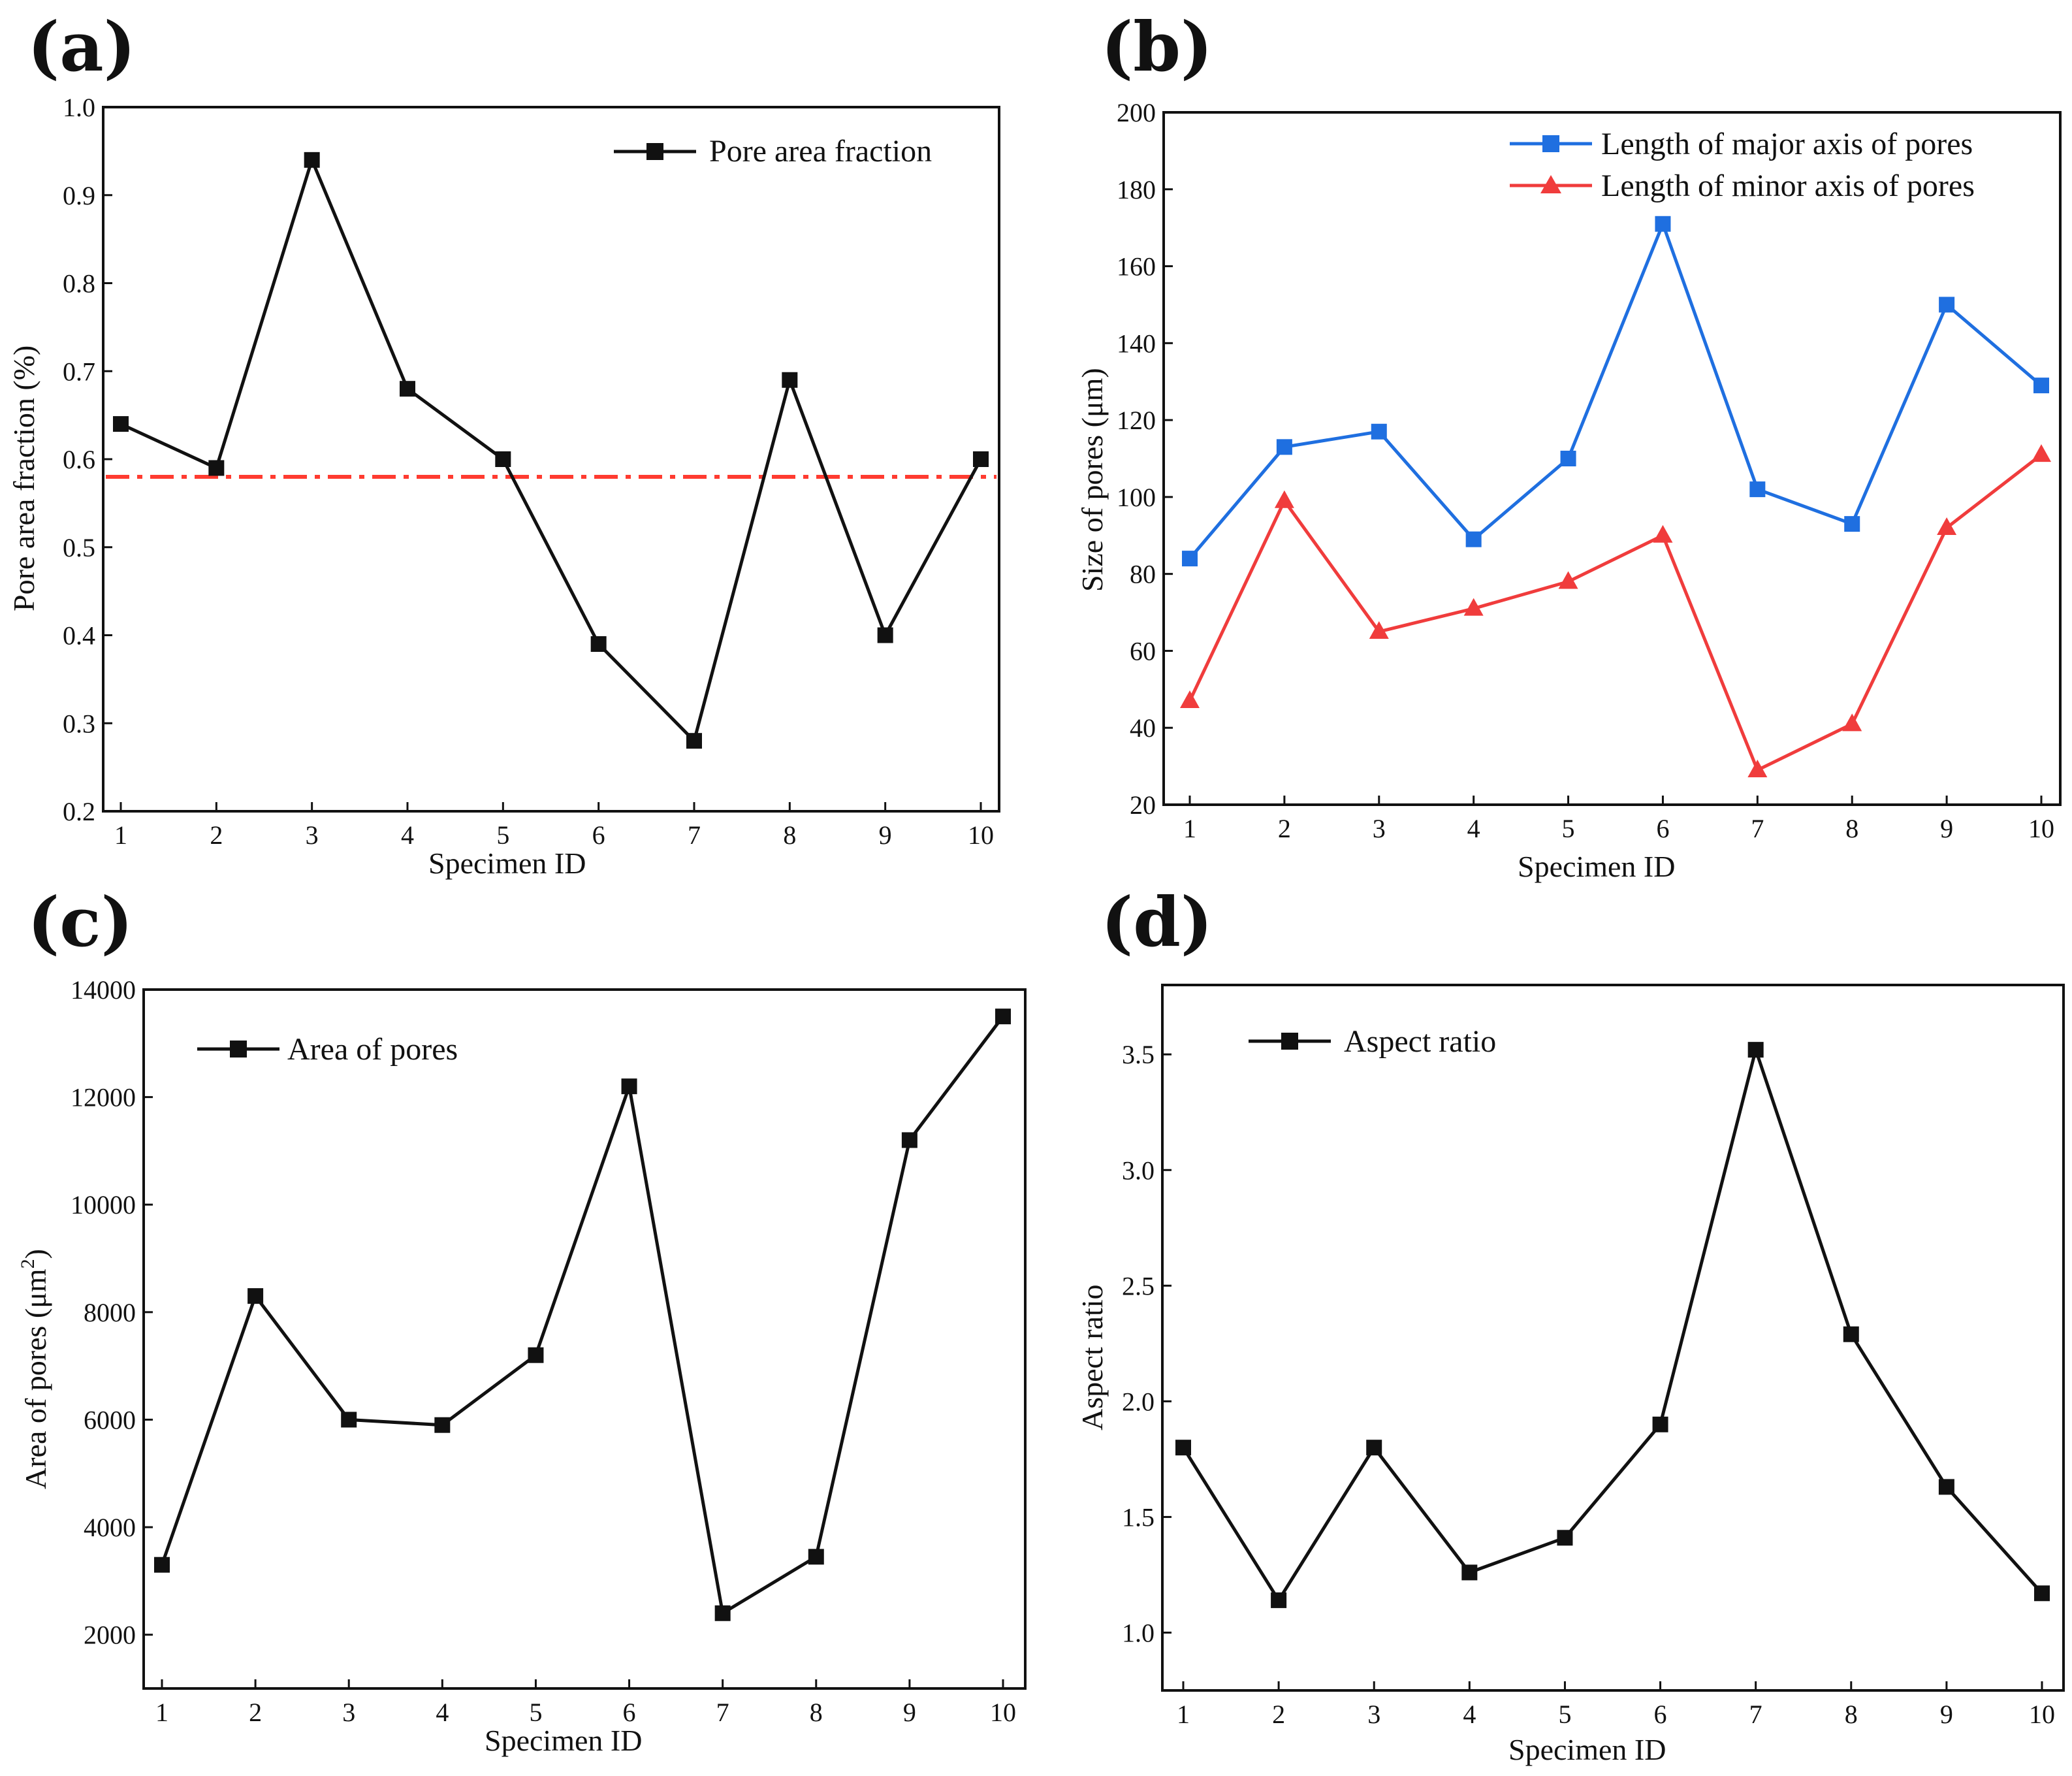 The height and width of the screenshot is (1776, 2072). What do you see at coordinates (654, 151) in the screenshot?
I see `panel-a-legend-marker` at bounding box center [654, 151].